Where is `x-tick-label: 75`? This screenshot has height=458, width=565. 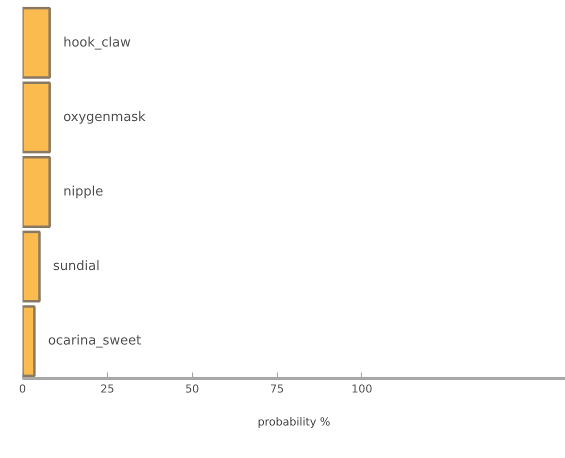
x-tick-label: 75 is located at coordinates (277, 389).